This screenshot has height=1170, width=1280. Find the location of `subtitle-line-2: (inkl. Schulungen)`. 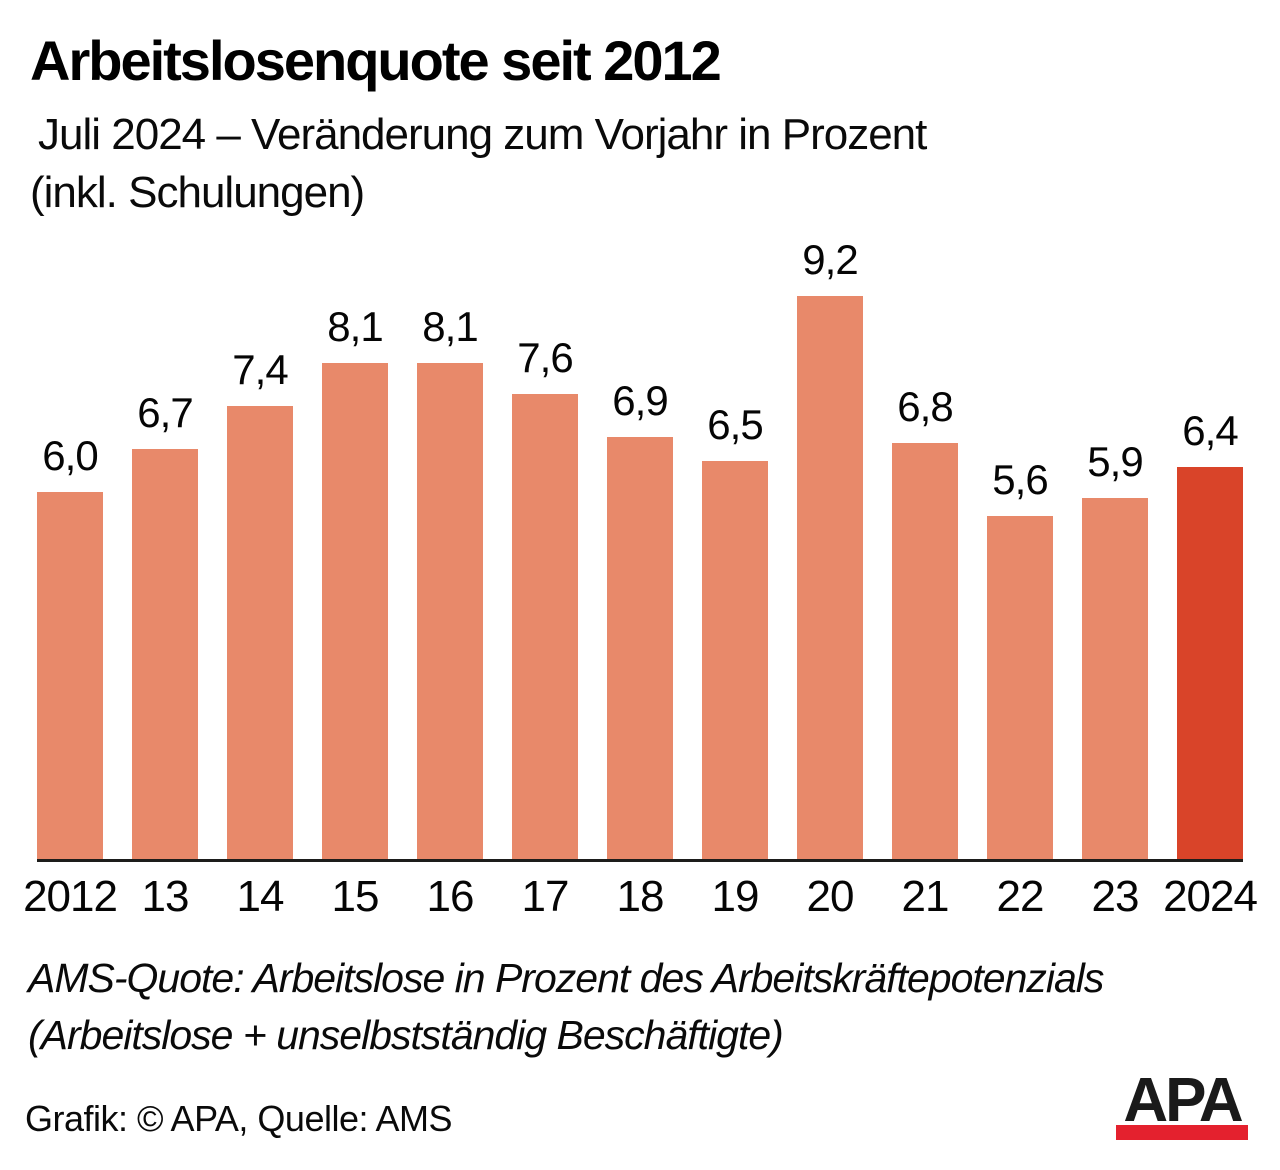

subtitle-line-2: (inkl. Schulungen) is located at coordinates (197, 192).